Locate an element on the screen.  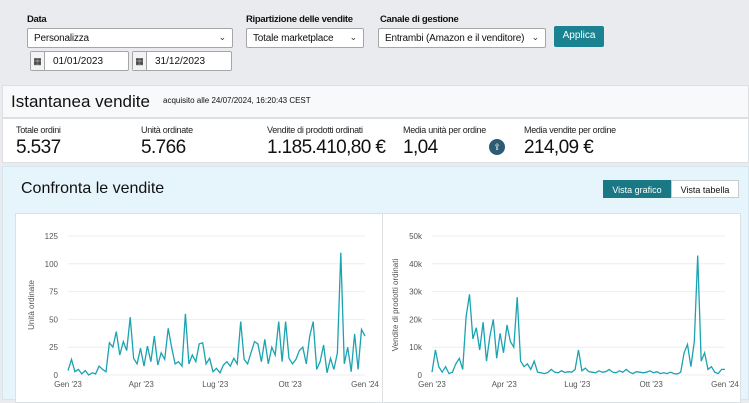
info-icon: ⇪ is located at coordinates (497, 147).